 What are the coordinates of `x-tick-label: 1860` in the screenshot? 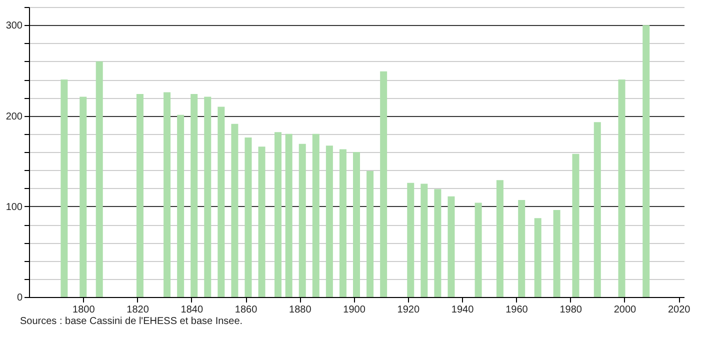 It's located at (246, 310).